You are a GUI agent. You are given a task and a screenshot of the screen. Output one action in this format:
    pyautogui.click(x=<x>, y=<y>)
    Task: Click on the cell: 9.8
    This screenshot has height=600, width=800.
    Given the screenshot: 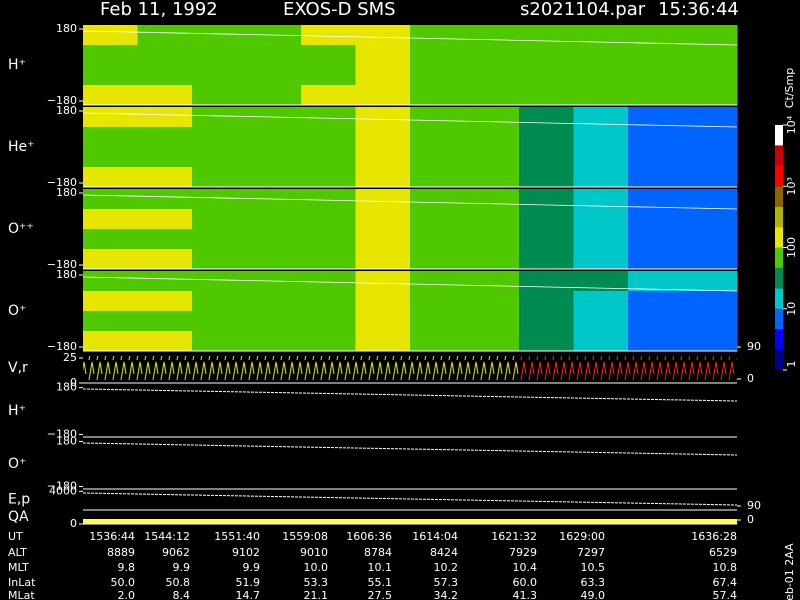 What is the action you would take?
    pyautogui.click(x=127, y=567)
    